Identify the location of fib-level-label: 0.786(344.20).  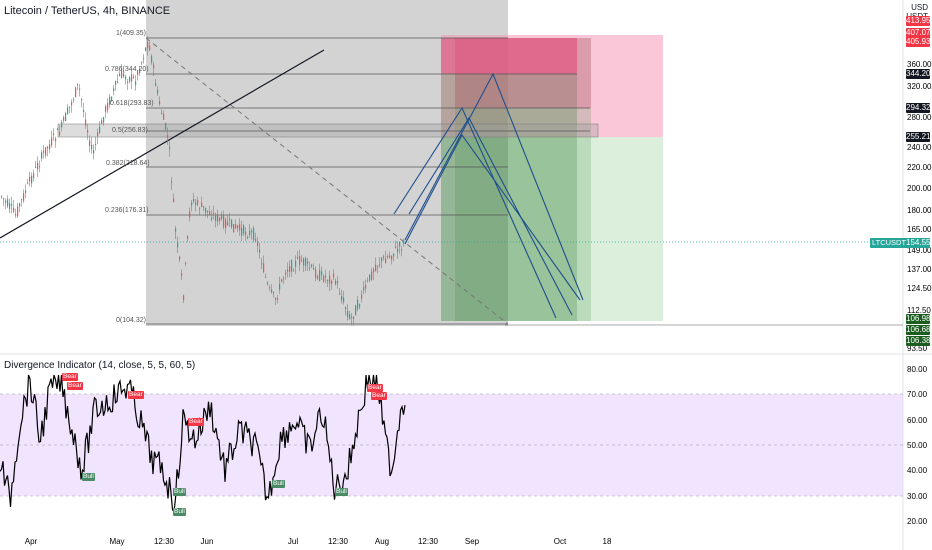
(127, 69).